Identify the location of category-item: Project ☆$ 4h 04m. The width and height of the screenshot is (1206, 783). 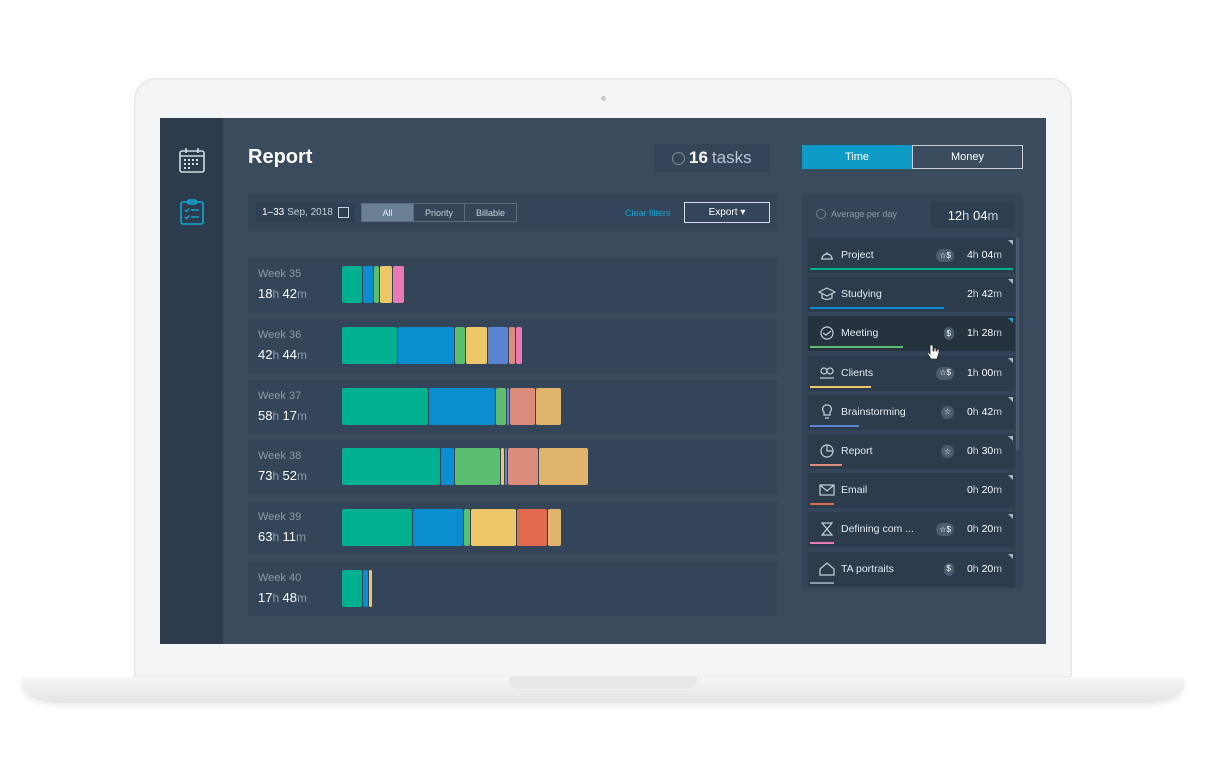
(911, 255).